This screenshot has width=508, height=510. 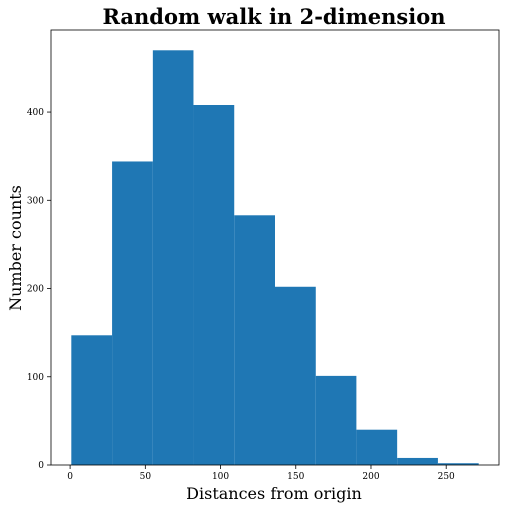 What do you see at coordinates (35, 113) in the screenshot?
I see `y-tick-label: 400` at bounding box center [35, 113].